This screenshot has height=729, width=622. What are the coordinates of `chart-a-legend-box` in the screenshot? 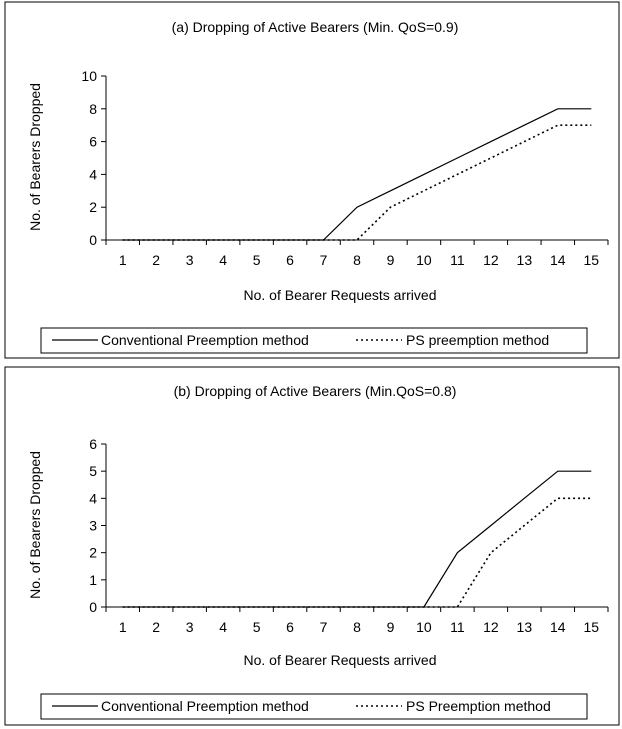 It's located at (314, 340).